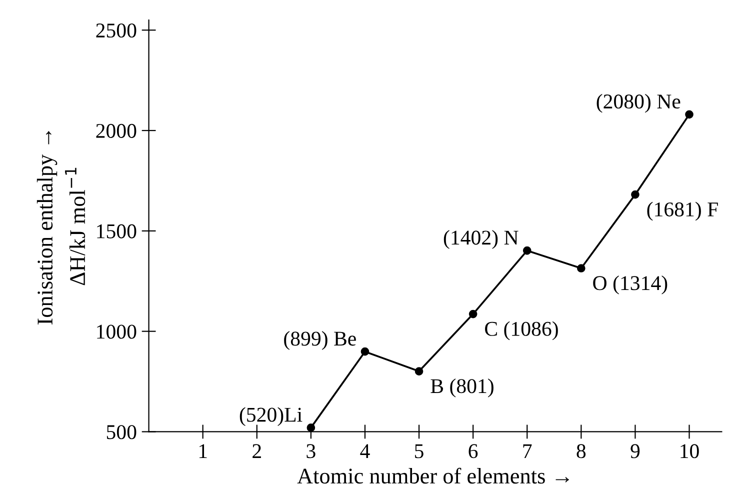 This screenshot has height=502, width=744. What do you see at coordinates (462, 388) in the screenshot?
I see `data-label: B (801)` at bounding box center [462, 388].